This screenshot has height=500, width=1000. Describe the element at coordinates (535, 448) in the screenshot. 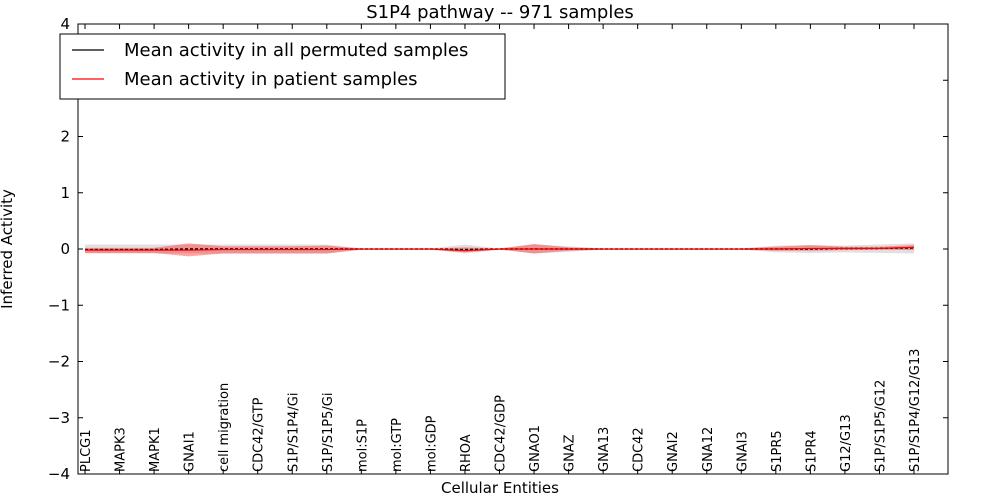

I see `x-tick-label: GNAO1` at that location.